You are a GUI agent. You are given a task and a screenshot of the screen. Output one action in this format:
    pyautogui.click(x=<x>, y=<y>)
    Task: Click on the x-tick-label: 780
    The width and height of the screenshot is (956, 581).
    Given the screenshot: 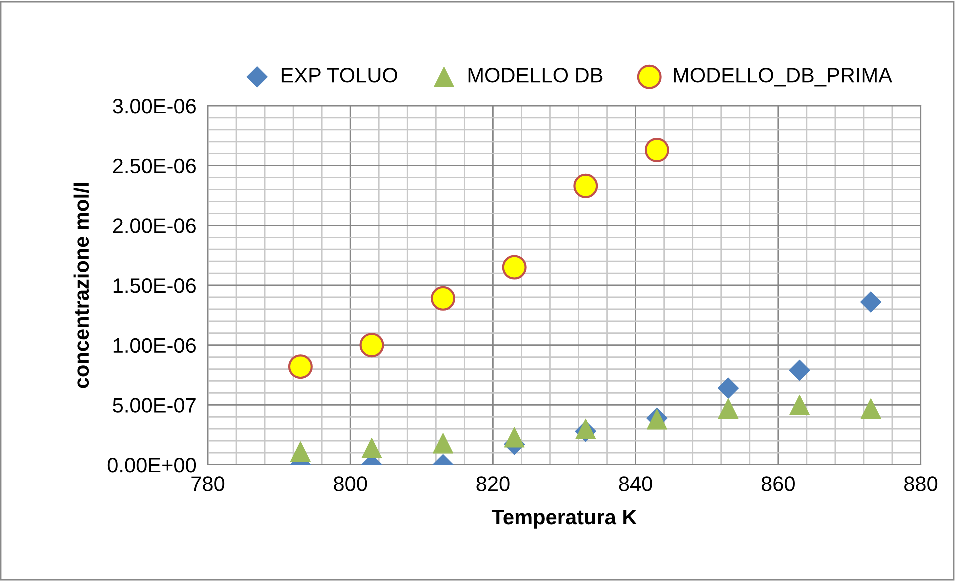 What is the action you would take?
    pyautogui.click(x=208, y=484)
    